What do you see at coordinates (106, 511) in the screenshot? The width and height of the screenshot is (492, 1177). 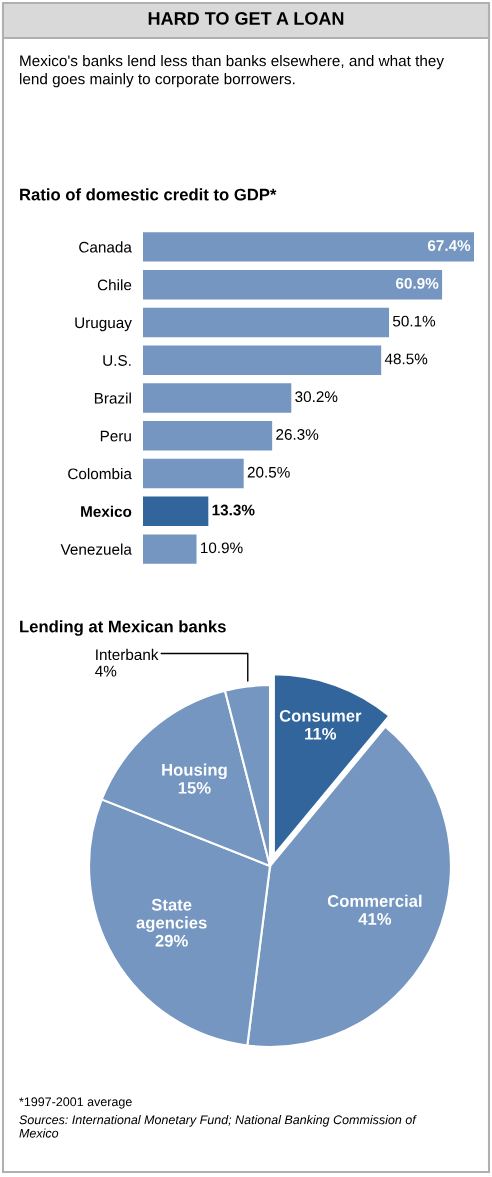 I see `y-tick-label: Mexico` at bounding box center [106, 511].